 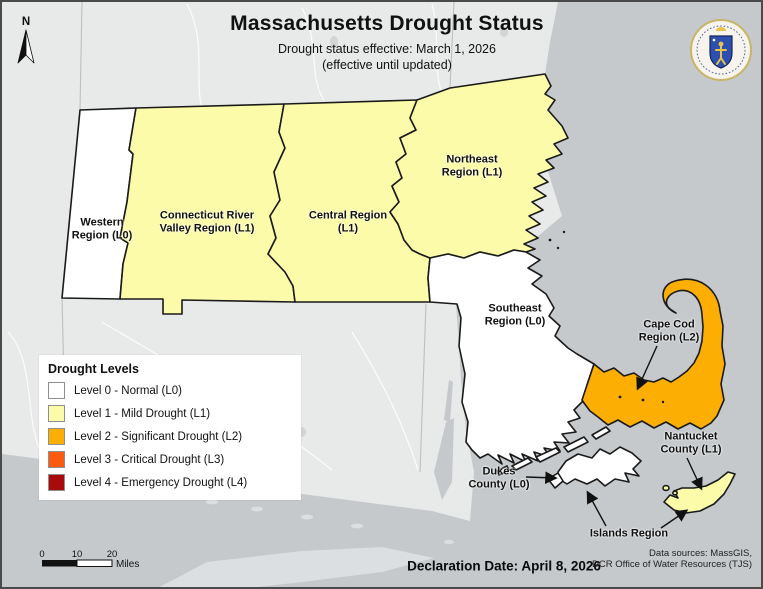 What do you see at coordinates (669, 331) in the screenshot?
I see `label-cape-cod-region: Cape Cod Region (L2)` at bounding box center [669, 331].